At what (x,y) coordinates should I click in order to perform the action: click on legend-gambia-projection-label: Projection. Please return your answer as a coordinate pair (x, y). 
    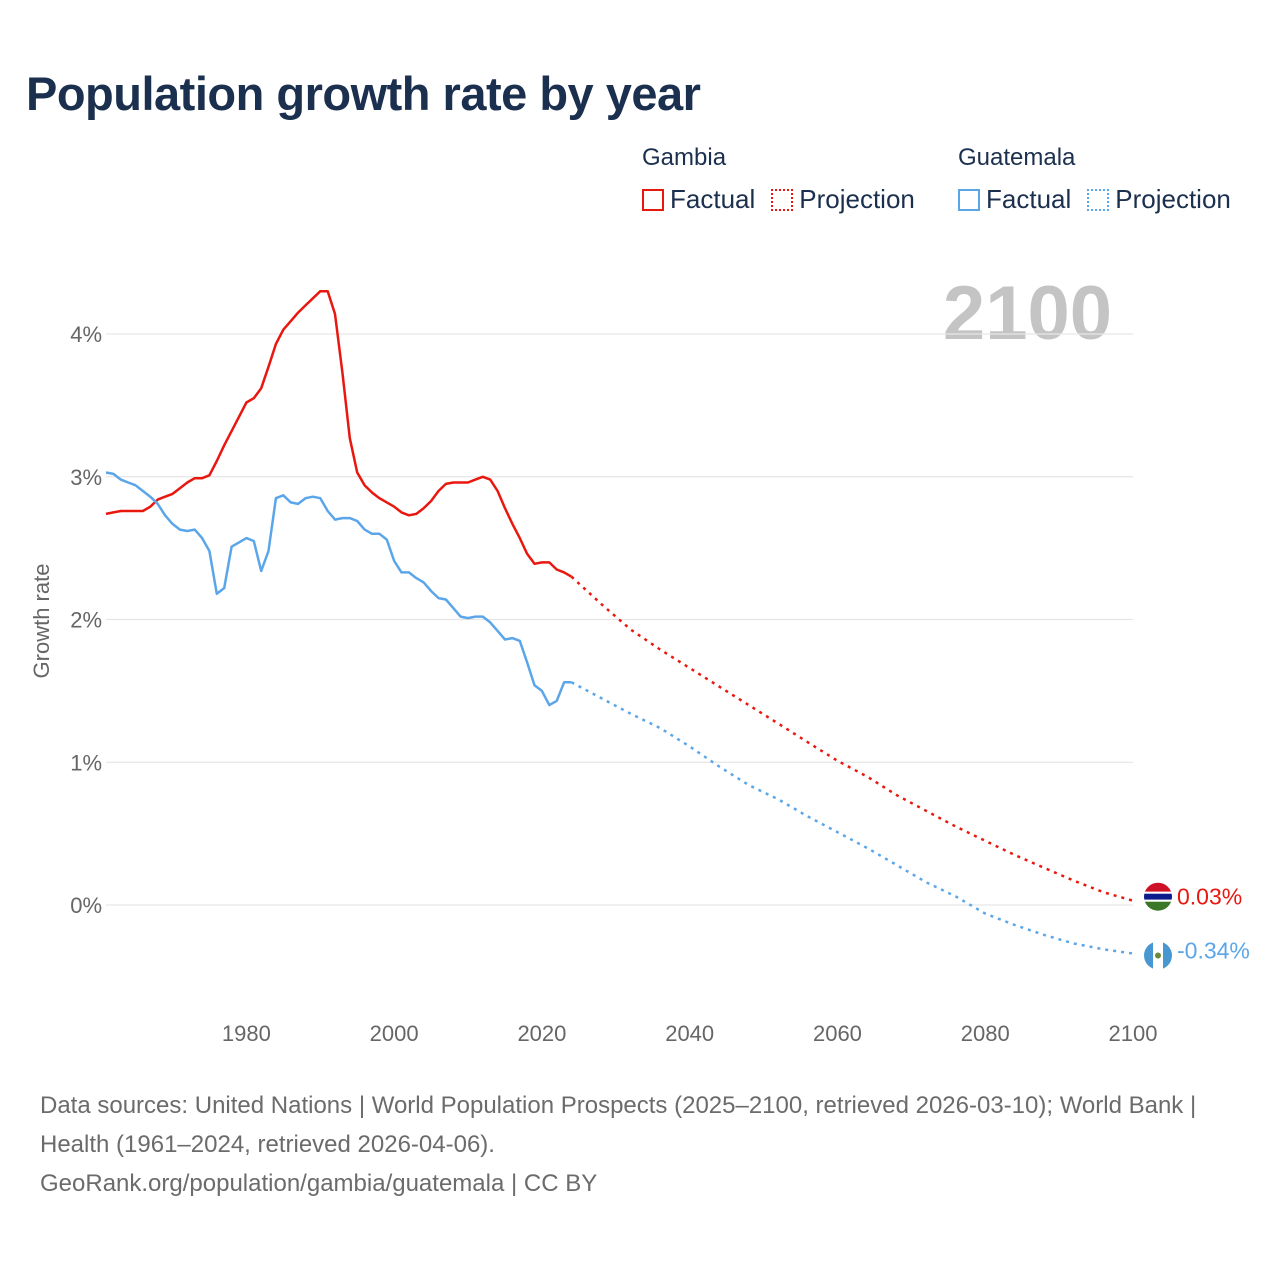
    Looking at the image, I should click on (857, 199).